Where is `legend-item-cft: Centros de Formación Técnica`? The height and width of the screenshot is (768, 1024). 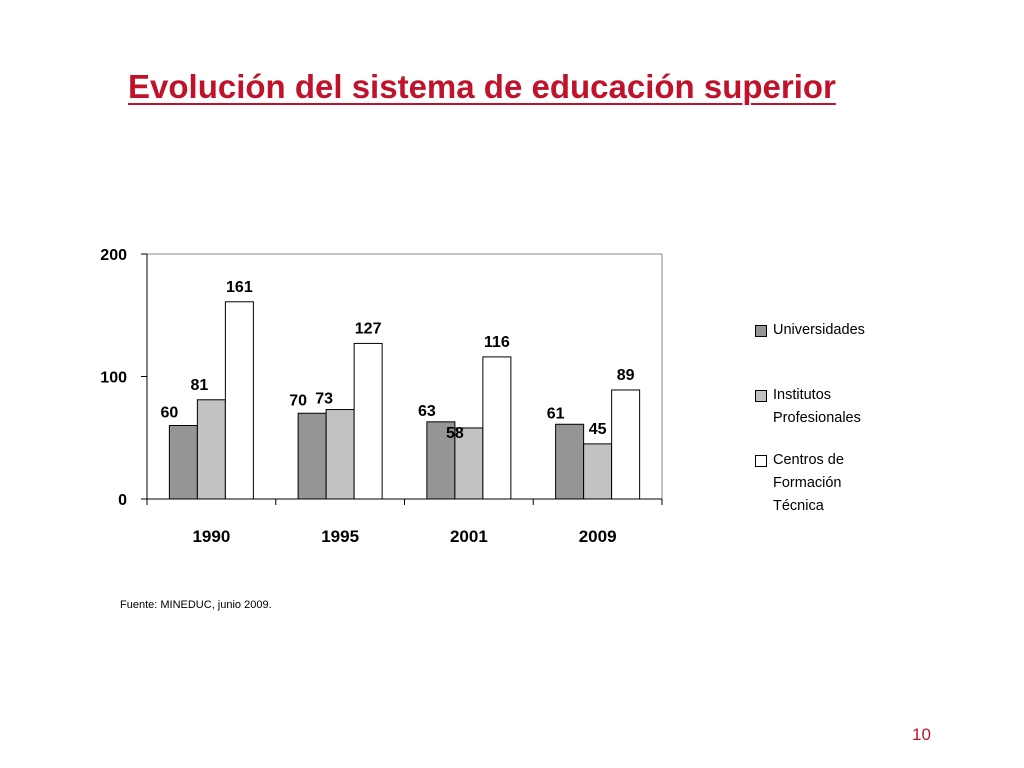
legend-item-cft: Centros de Formación Técnica is located at coordinates (821, 483).